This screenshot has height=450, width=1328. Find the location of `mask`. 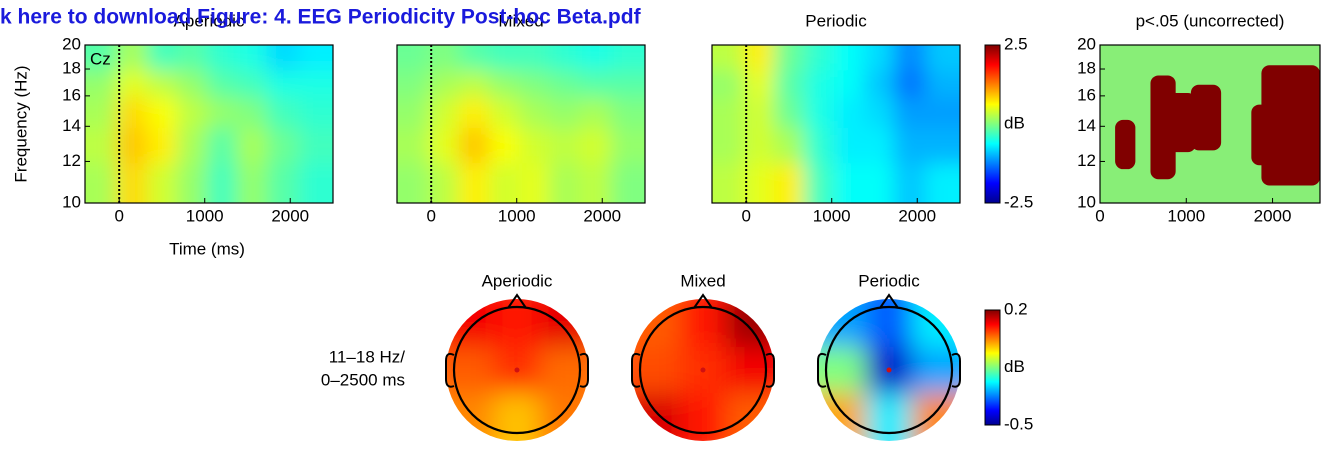

mask is located at coordinates (1210, 124).